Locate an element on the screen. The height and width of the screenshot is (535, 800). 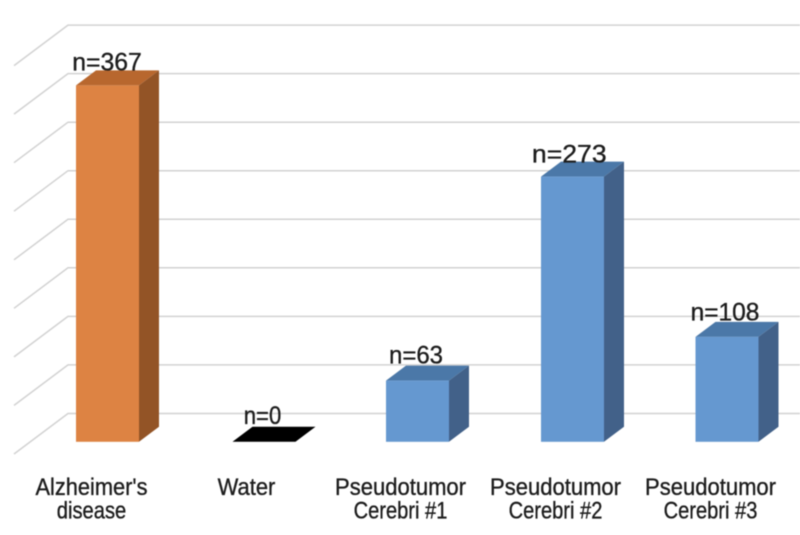
svg-text: n=0 is located at coordinates (263, 416).